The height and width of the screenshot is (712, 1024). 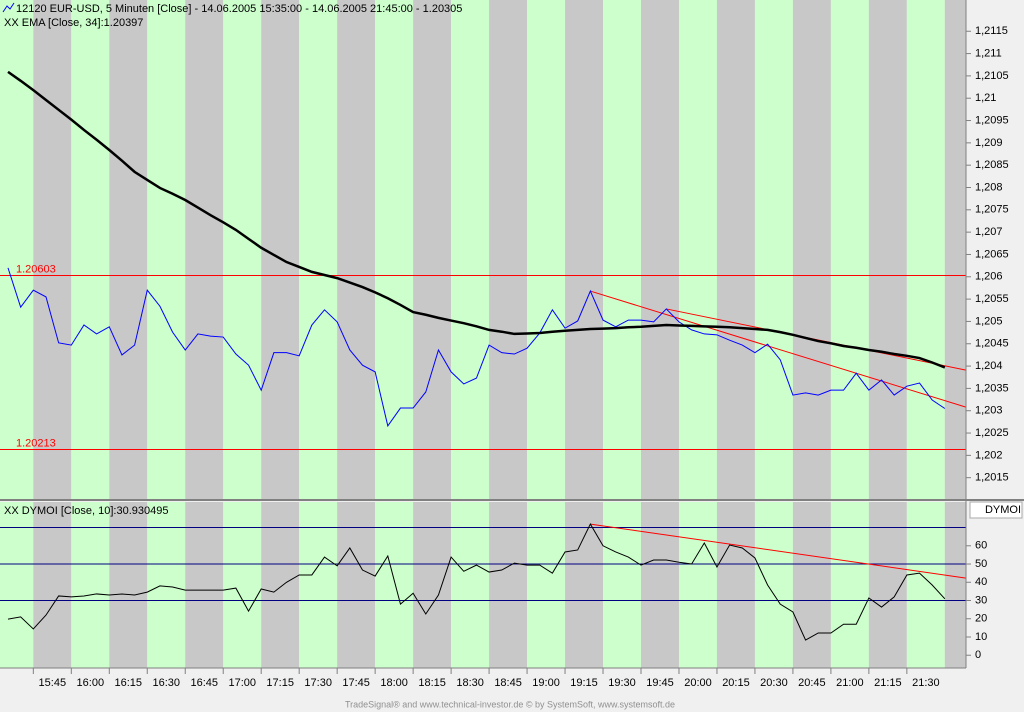 I want to click on x-tick-label: 15:45, so click(x=53, y=683).